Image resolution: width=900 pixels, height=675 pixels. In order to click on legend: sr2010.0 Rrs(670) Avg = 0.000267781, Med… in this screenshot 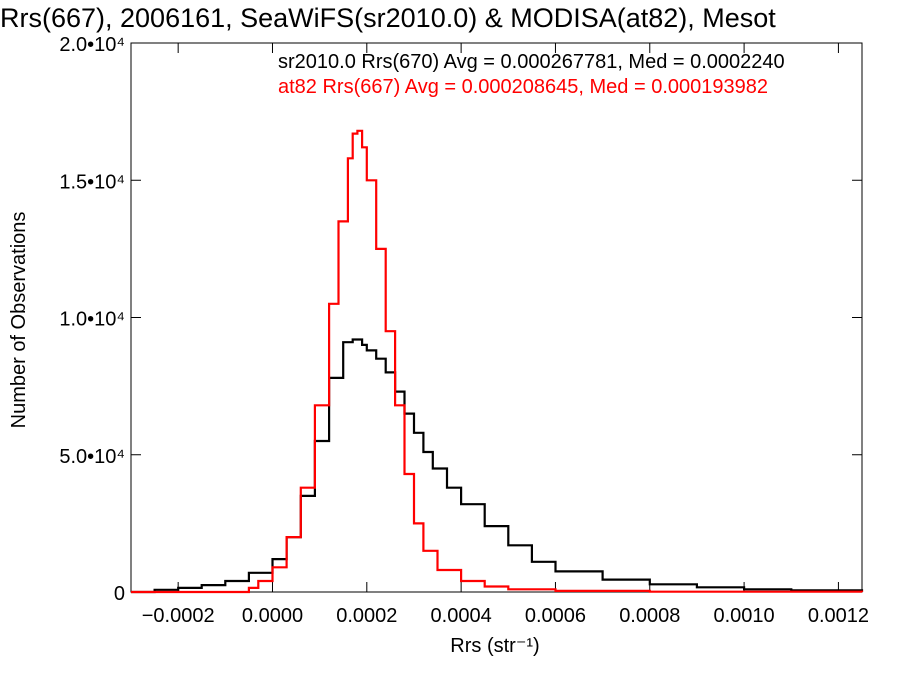, I will do `click(531, 74)`.